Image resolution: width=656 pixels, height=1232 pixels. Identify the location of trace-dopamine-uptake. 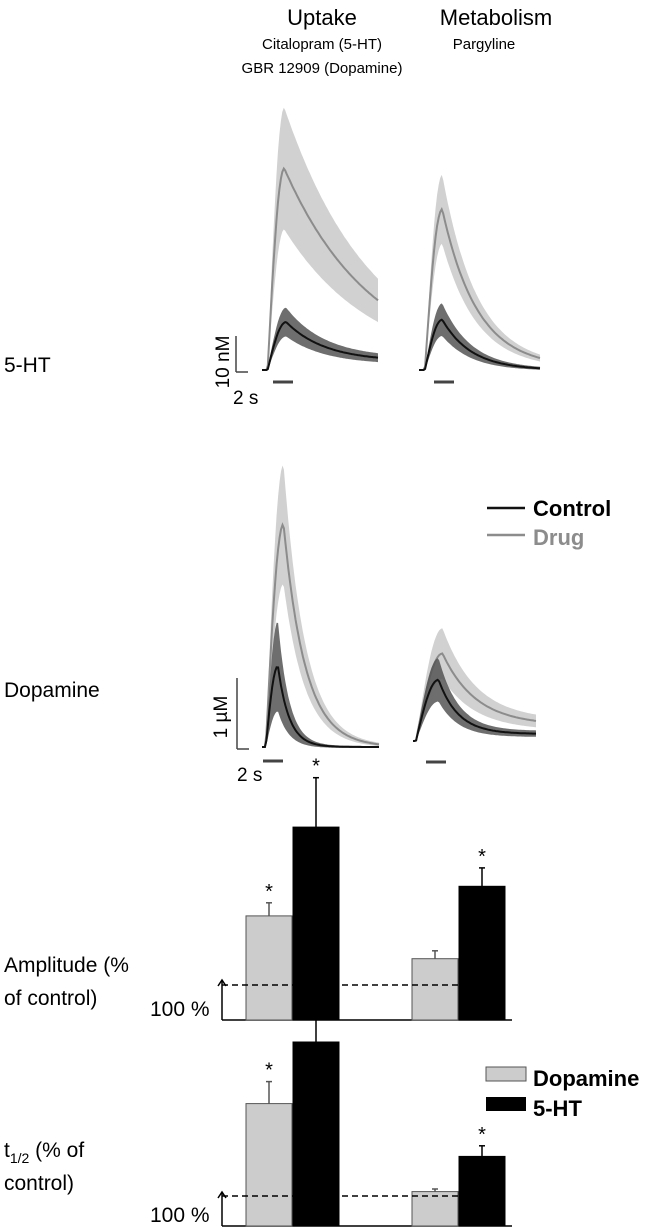
(321, 606).